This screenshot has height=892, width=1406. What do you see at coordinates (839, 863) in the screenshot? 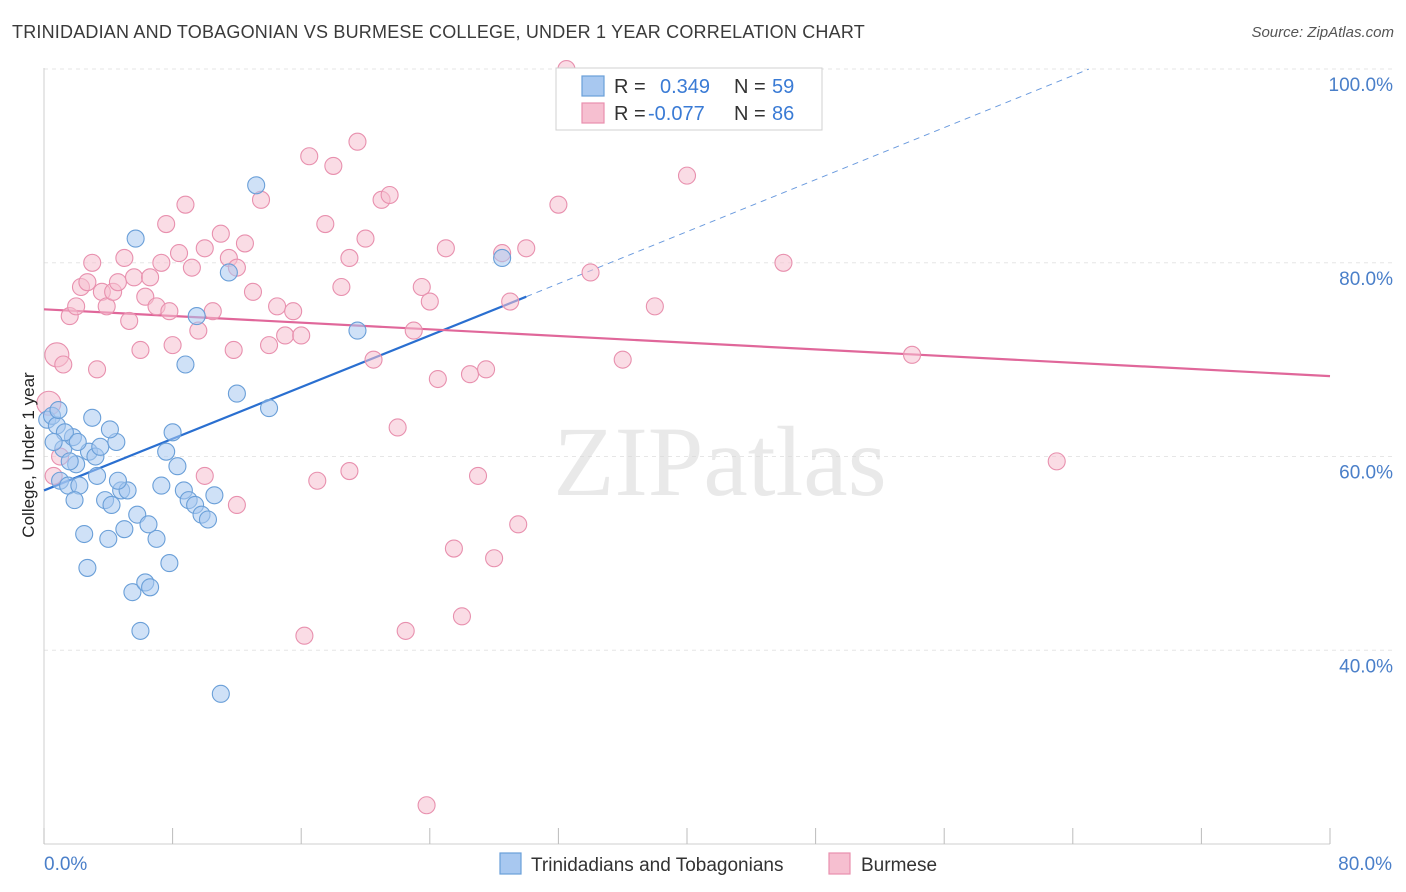
I see `bottom-legend-pink-swatch` at bounding box center [839, 863].